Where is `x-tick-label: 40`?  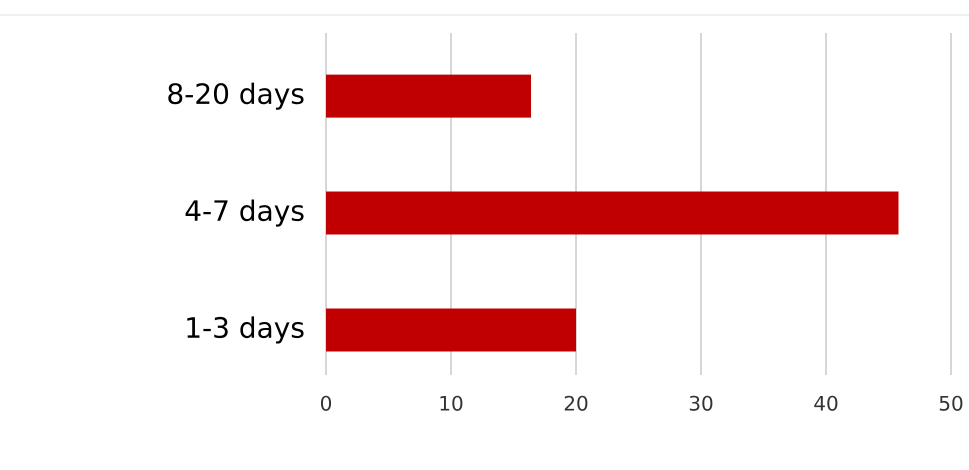 x-tick-label: 40 is located at coordinates (826, 403).